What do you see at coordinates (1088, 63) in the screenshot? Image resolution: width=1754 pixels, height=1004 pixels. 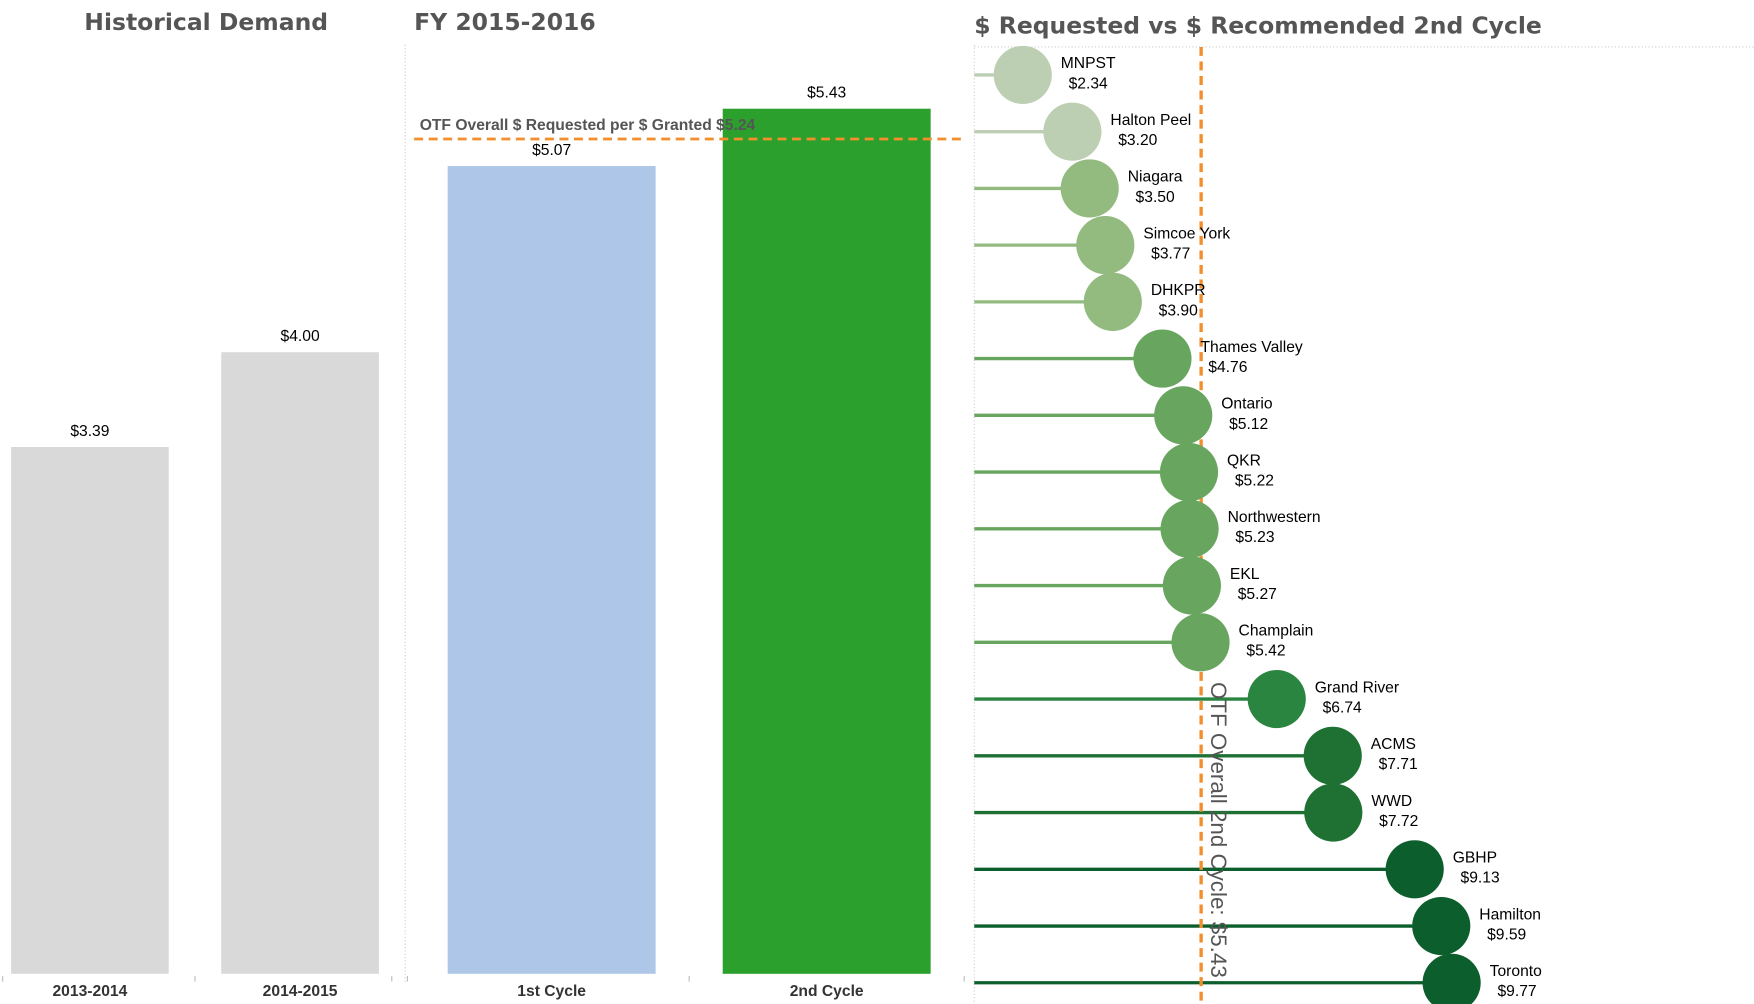 I see `point-name: MNPST` at bounding box center [1088, 63].